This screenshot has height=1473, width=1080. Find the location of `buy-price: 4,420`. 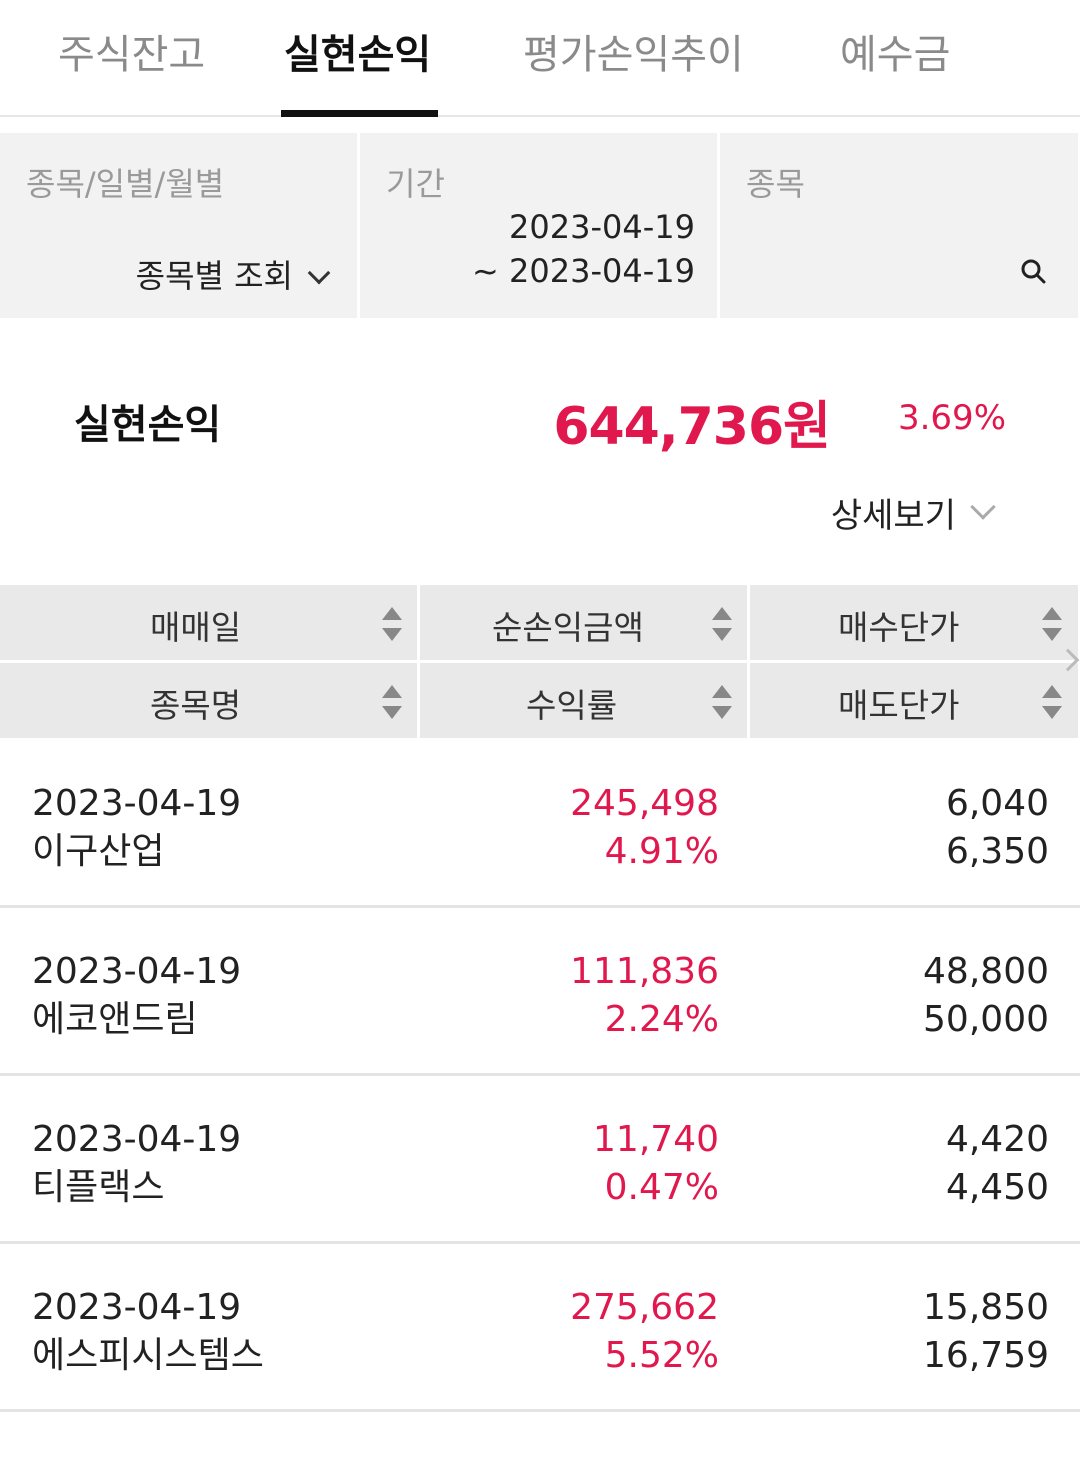

buy-price: 4,420 is located at coordinates (997, 1139).